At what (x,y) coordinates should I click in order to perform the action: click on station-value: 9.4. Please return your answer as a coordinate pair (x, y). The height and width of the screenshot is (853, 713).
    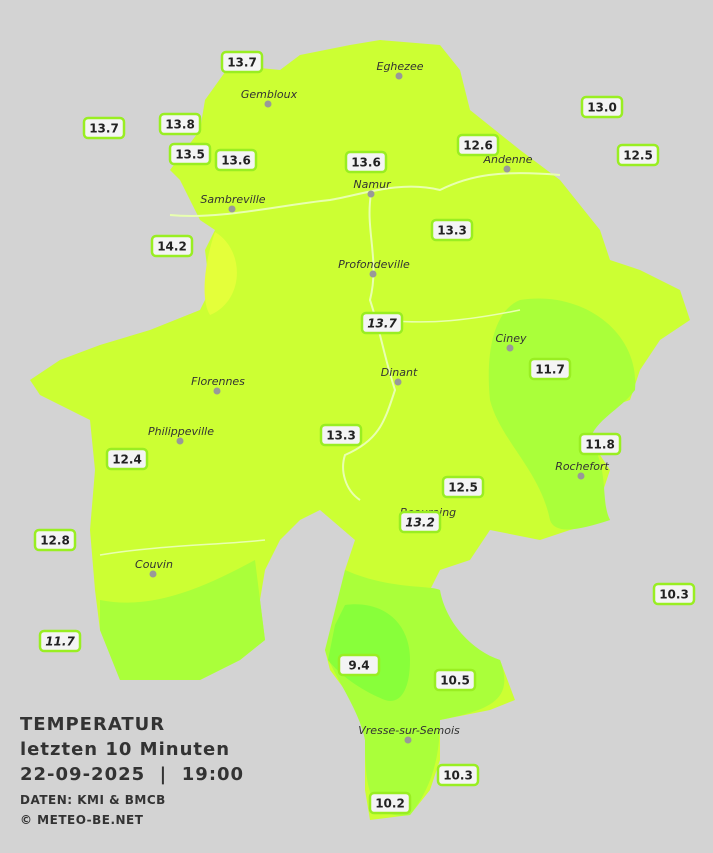
    Looking at the image, I should click on (358, 666).